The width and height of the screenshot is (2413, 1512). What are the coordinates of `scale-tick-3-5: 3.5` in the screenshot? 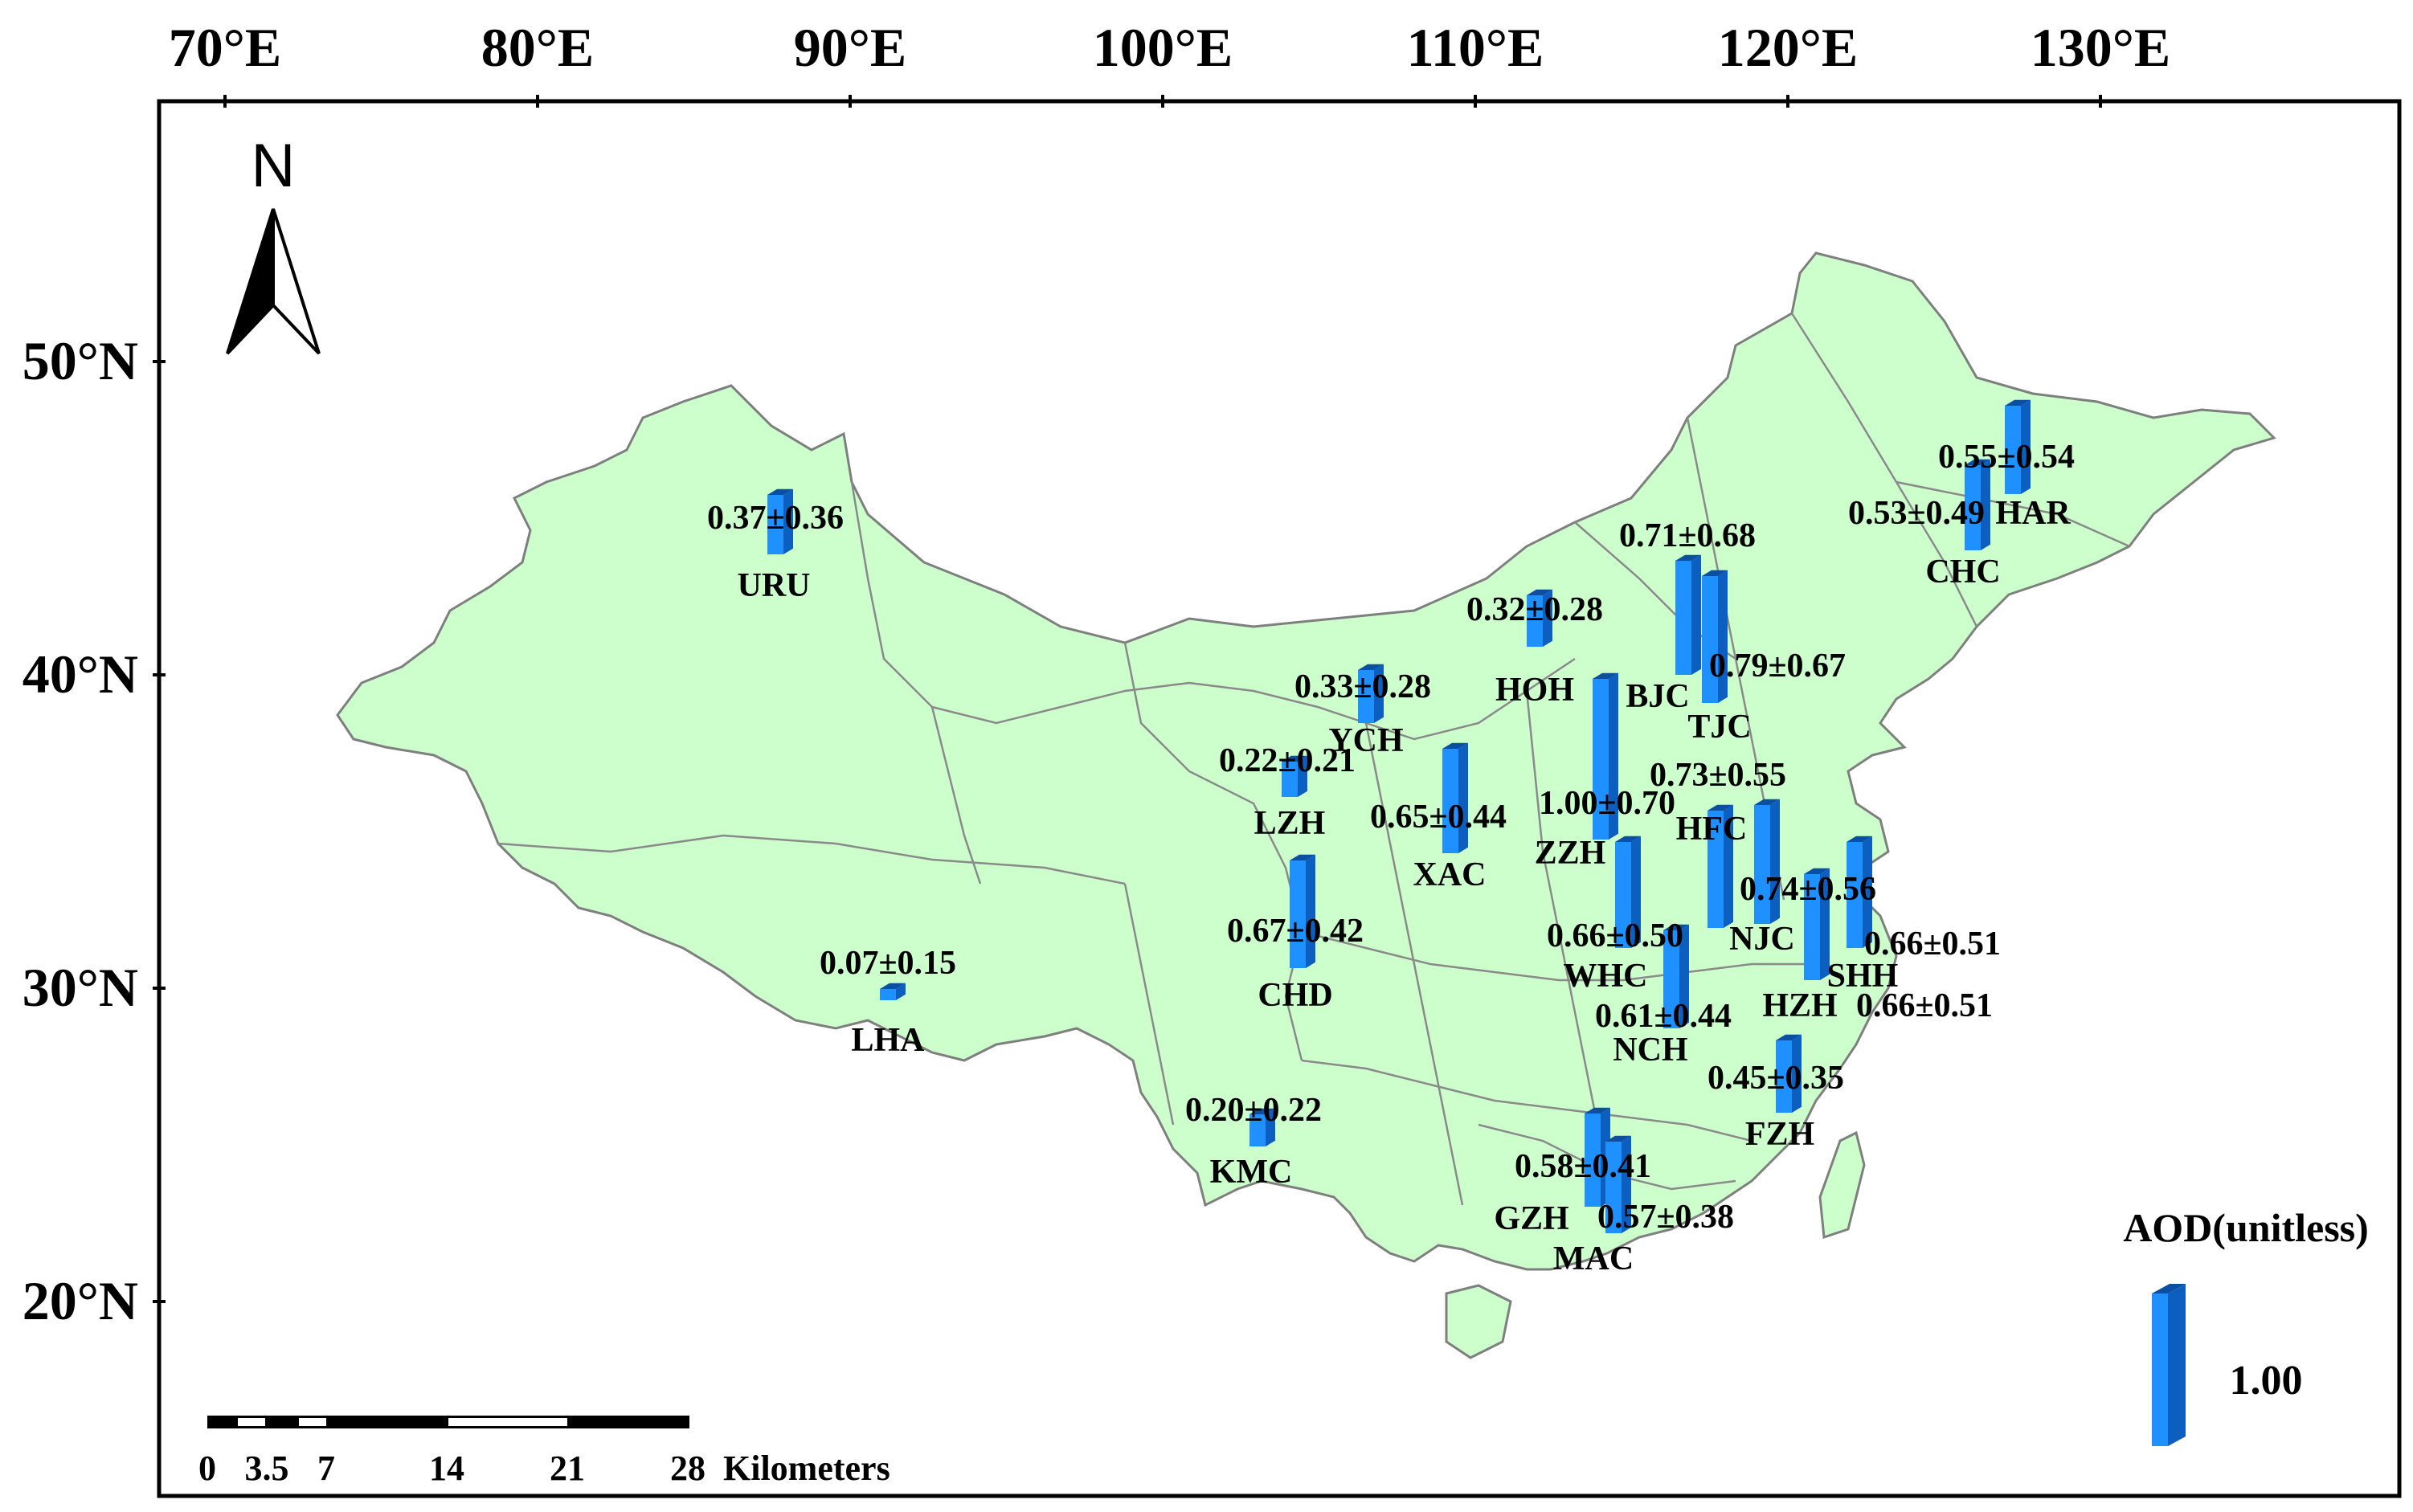 It's located at (267, 1468).